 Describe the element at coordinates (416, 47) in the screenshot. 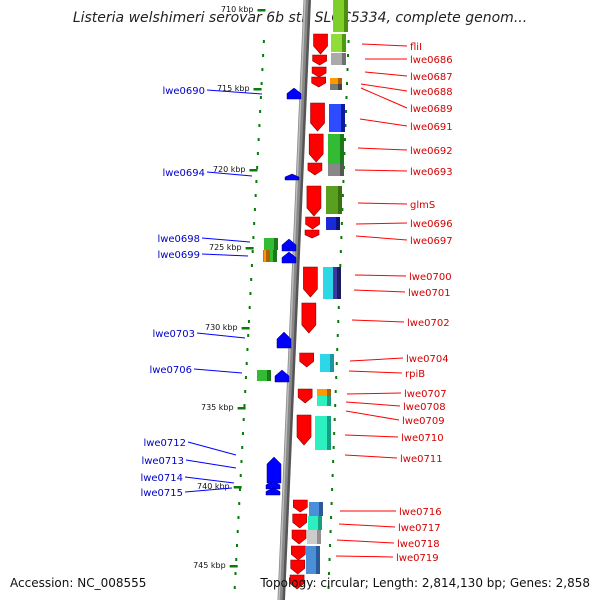

I see `gene-label-fliI: fliI` at that location.